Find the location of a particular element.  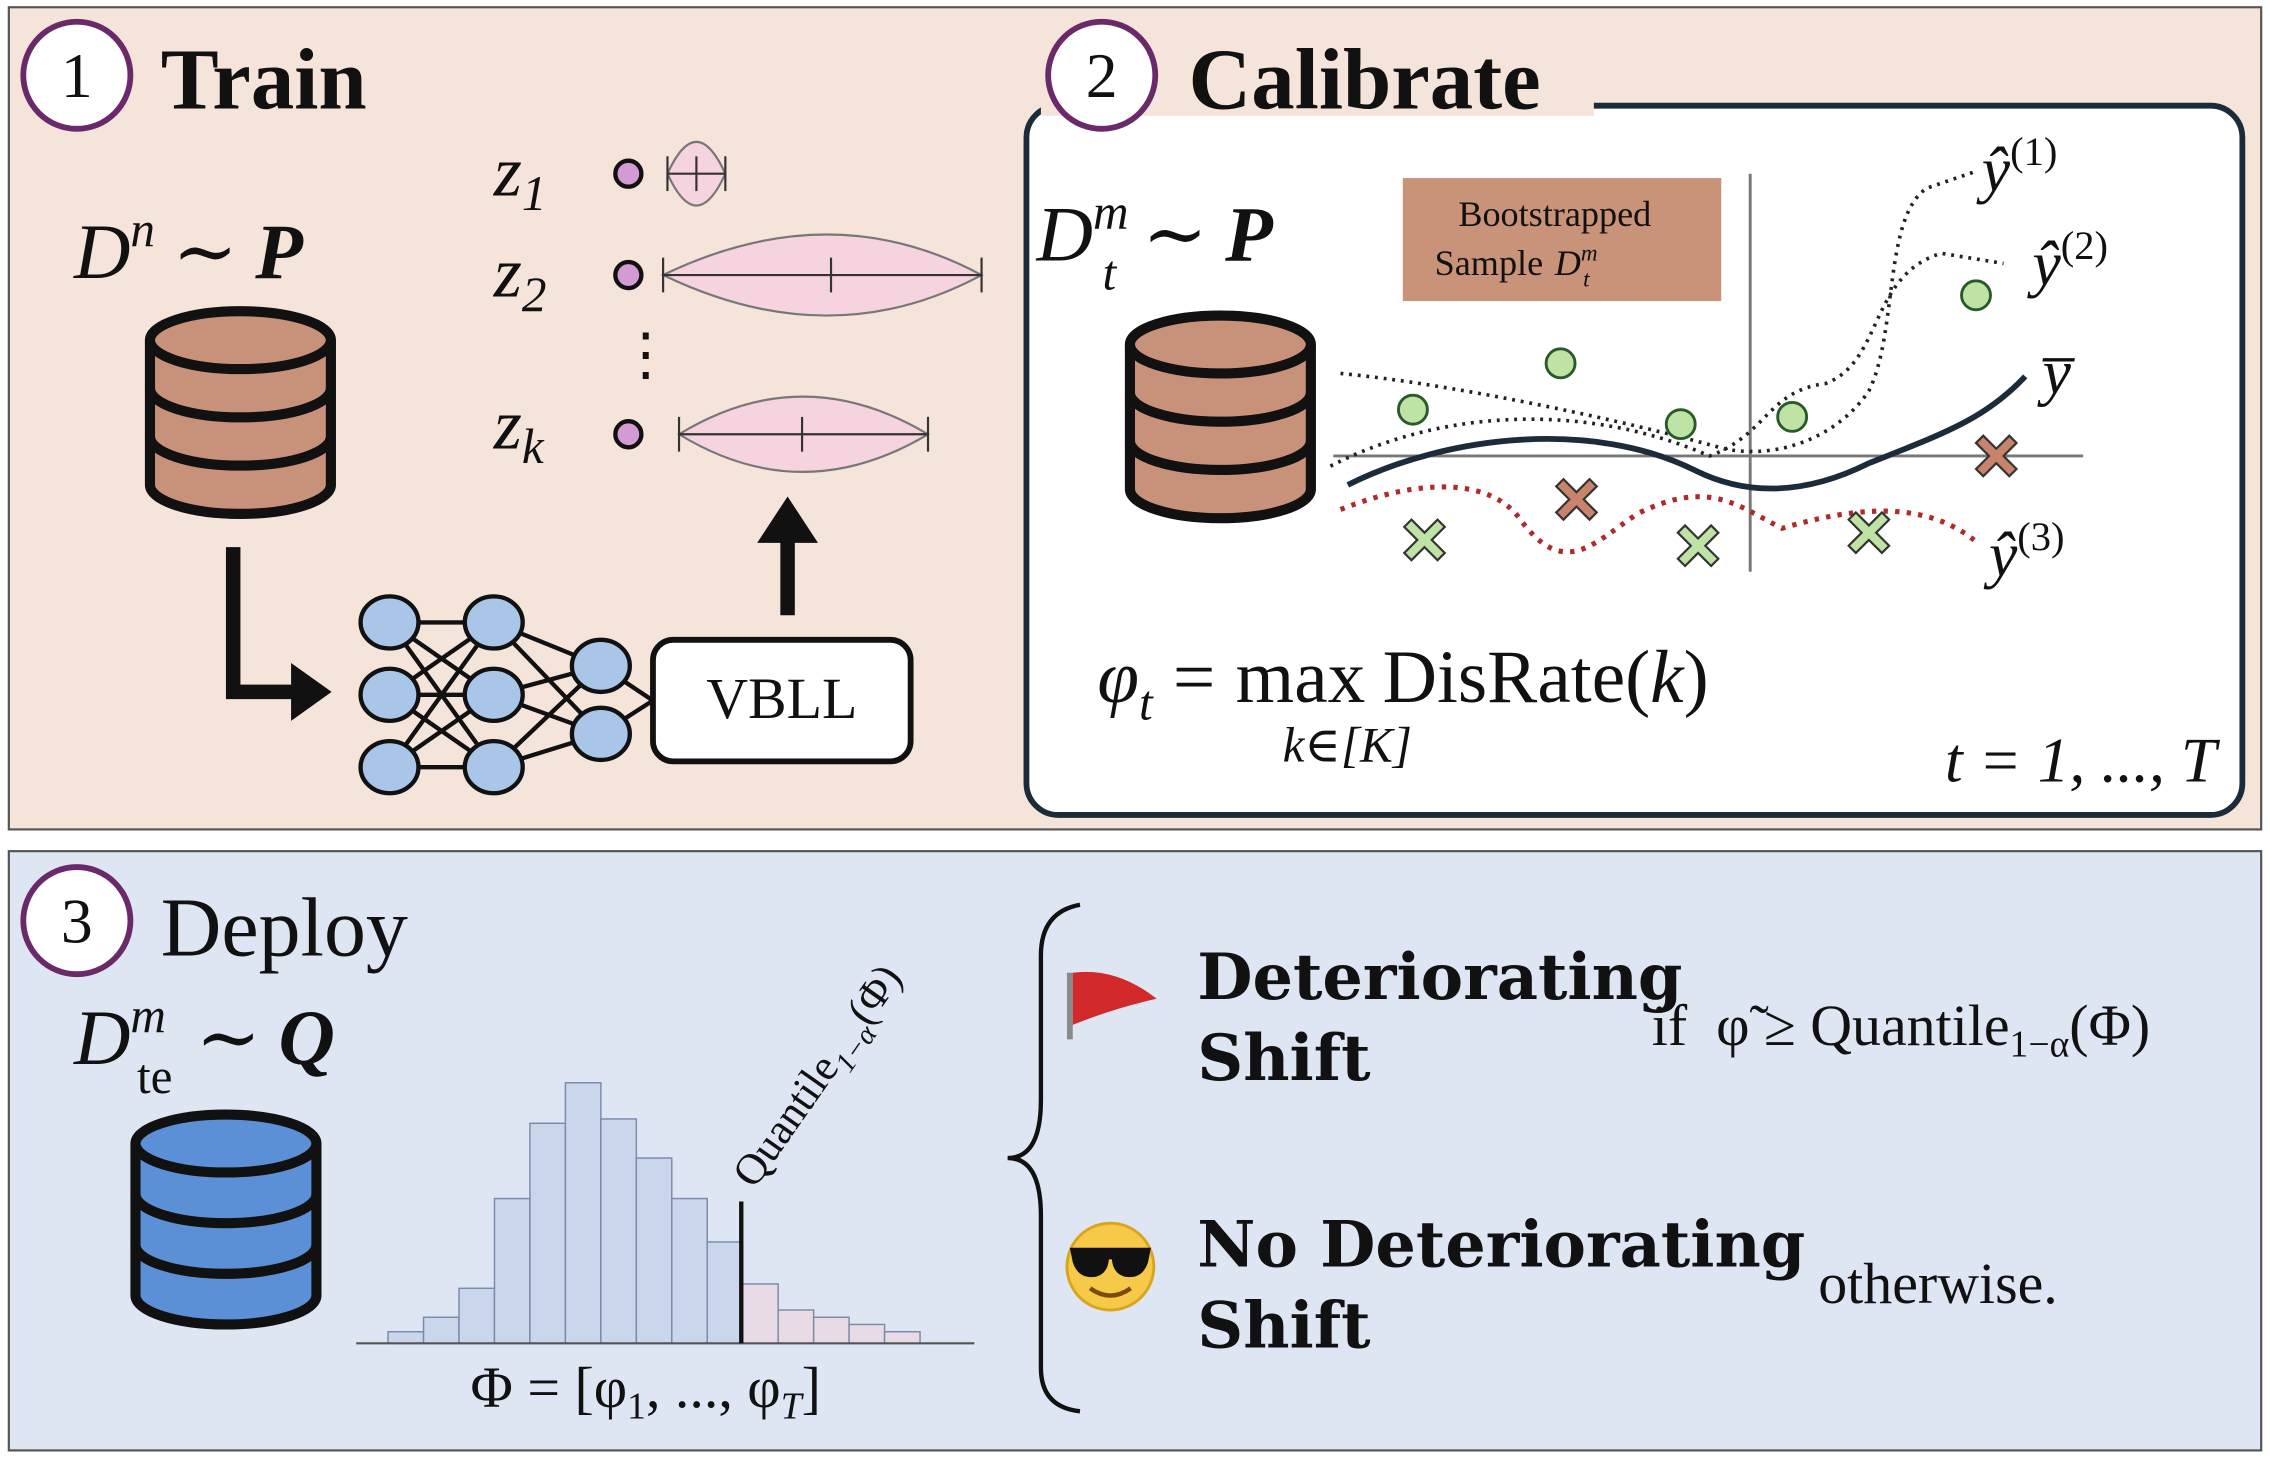

outcome-line: No Deteriorating is located at coordinates (1501, 1245).